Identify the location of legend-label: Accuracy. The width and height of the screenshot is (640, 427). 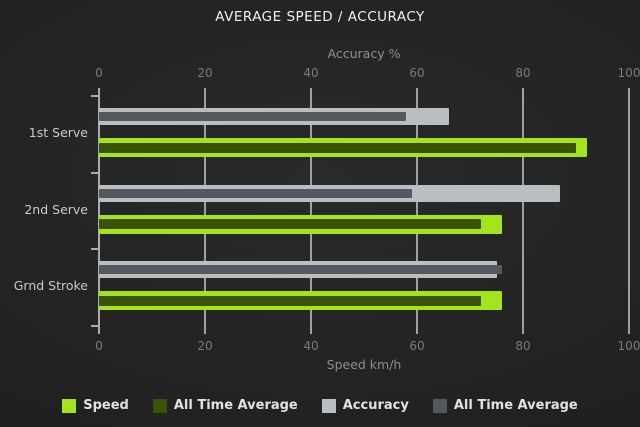
(375, 405).